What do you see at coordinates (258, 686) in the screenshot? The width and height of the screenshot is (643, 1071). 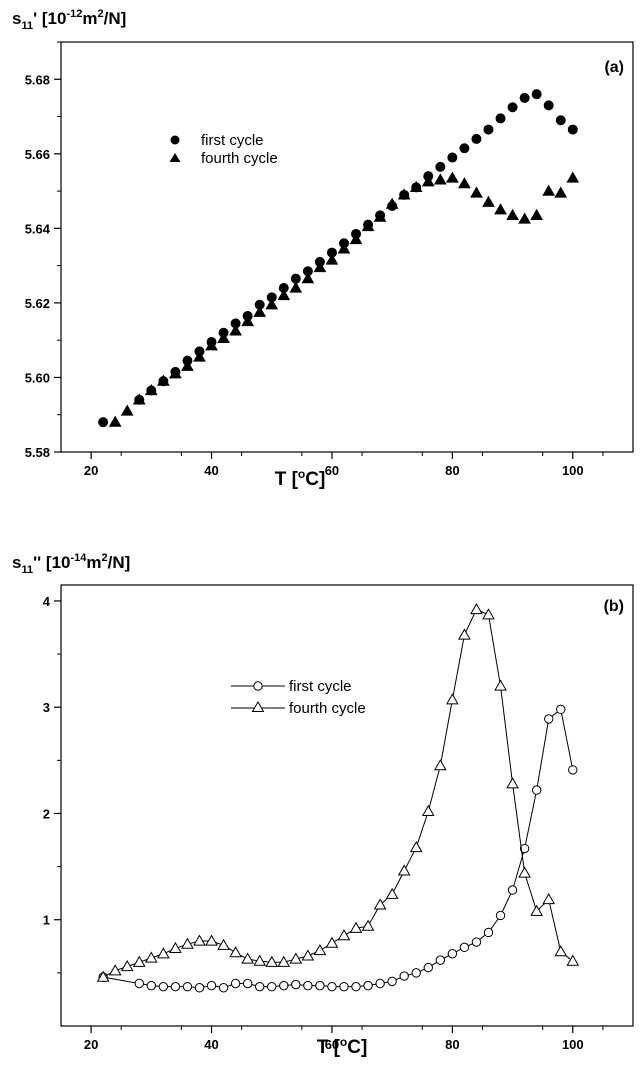 I see `legend-marker-first-cycle-b` at bounding box center [258, 686].